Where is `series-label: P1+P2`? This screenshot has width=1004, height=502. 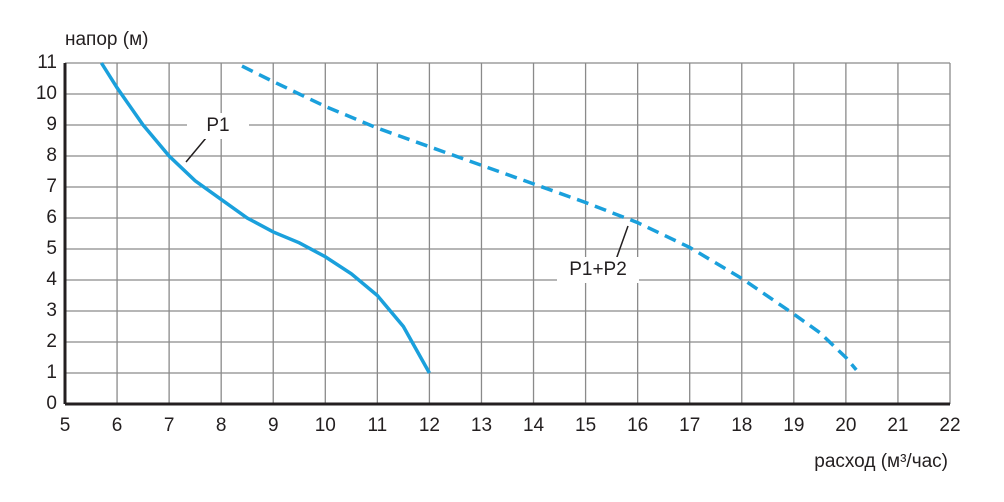
series-label: P1+P2 is located at coordinates (598, 269).